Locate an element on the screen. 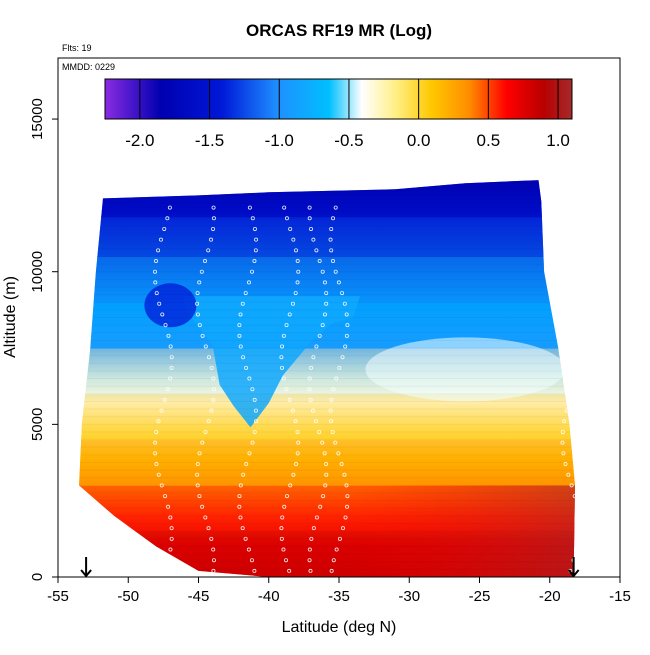 This screenshot has width=650, height=655. position-markers is located at coordinates (330, 567).